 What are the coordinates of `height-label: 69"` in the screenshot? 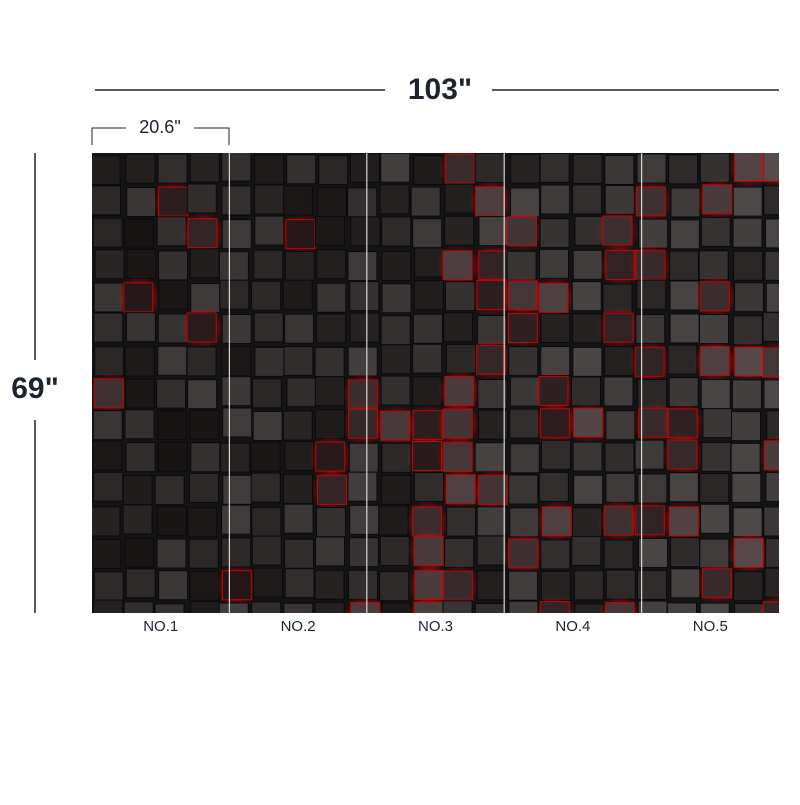 It's located at (35, 388).